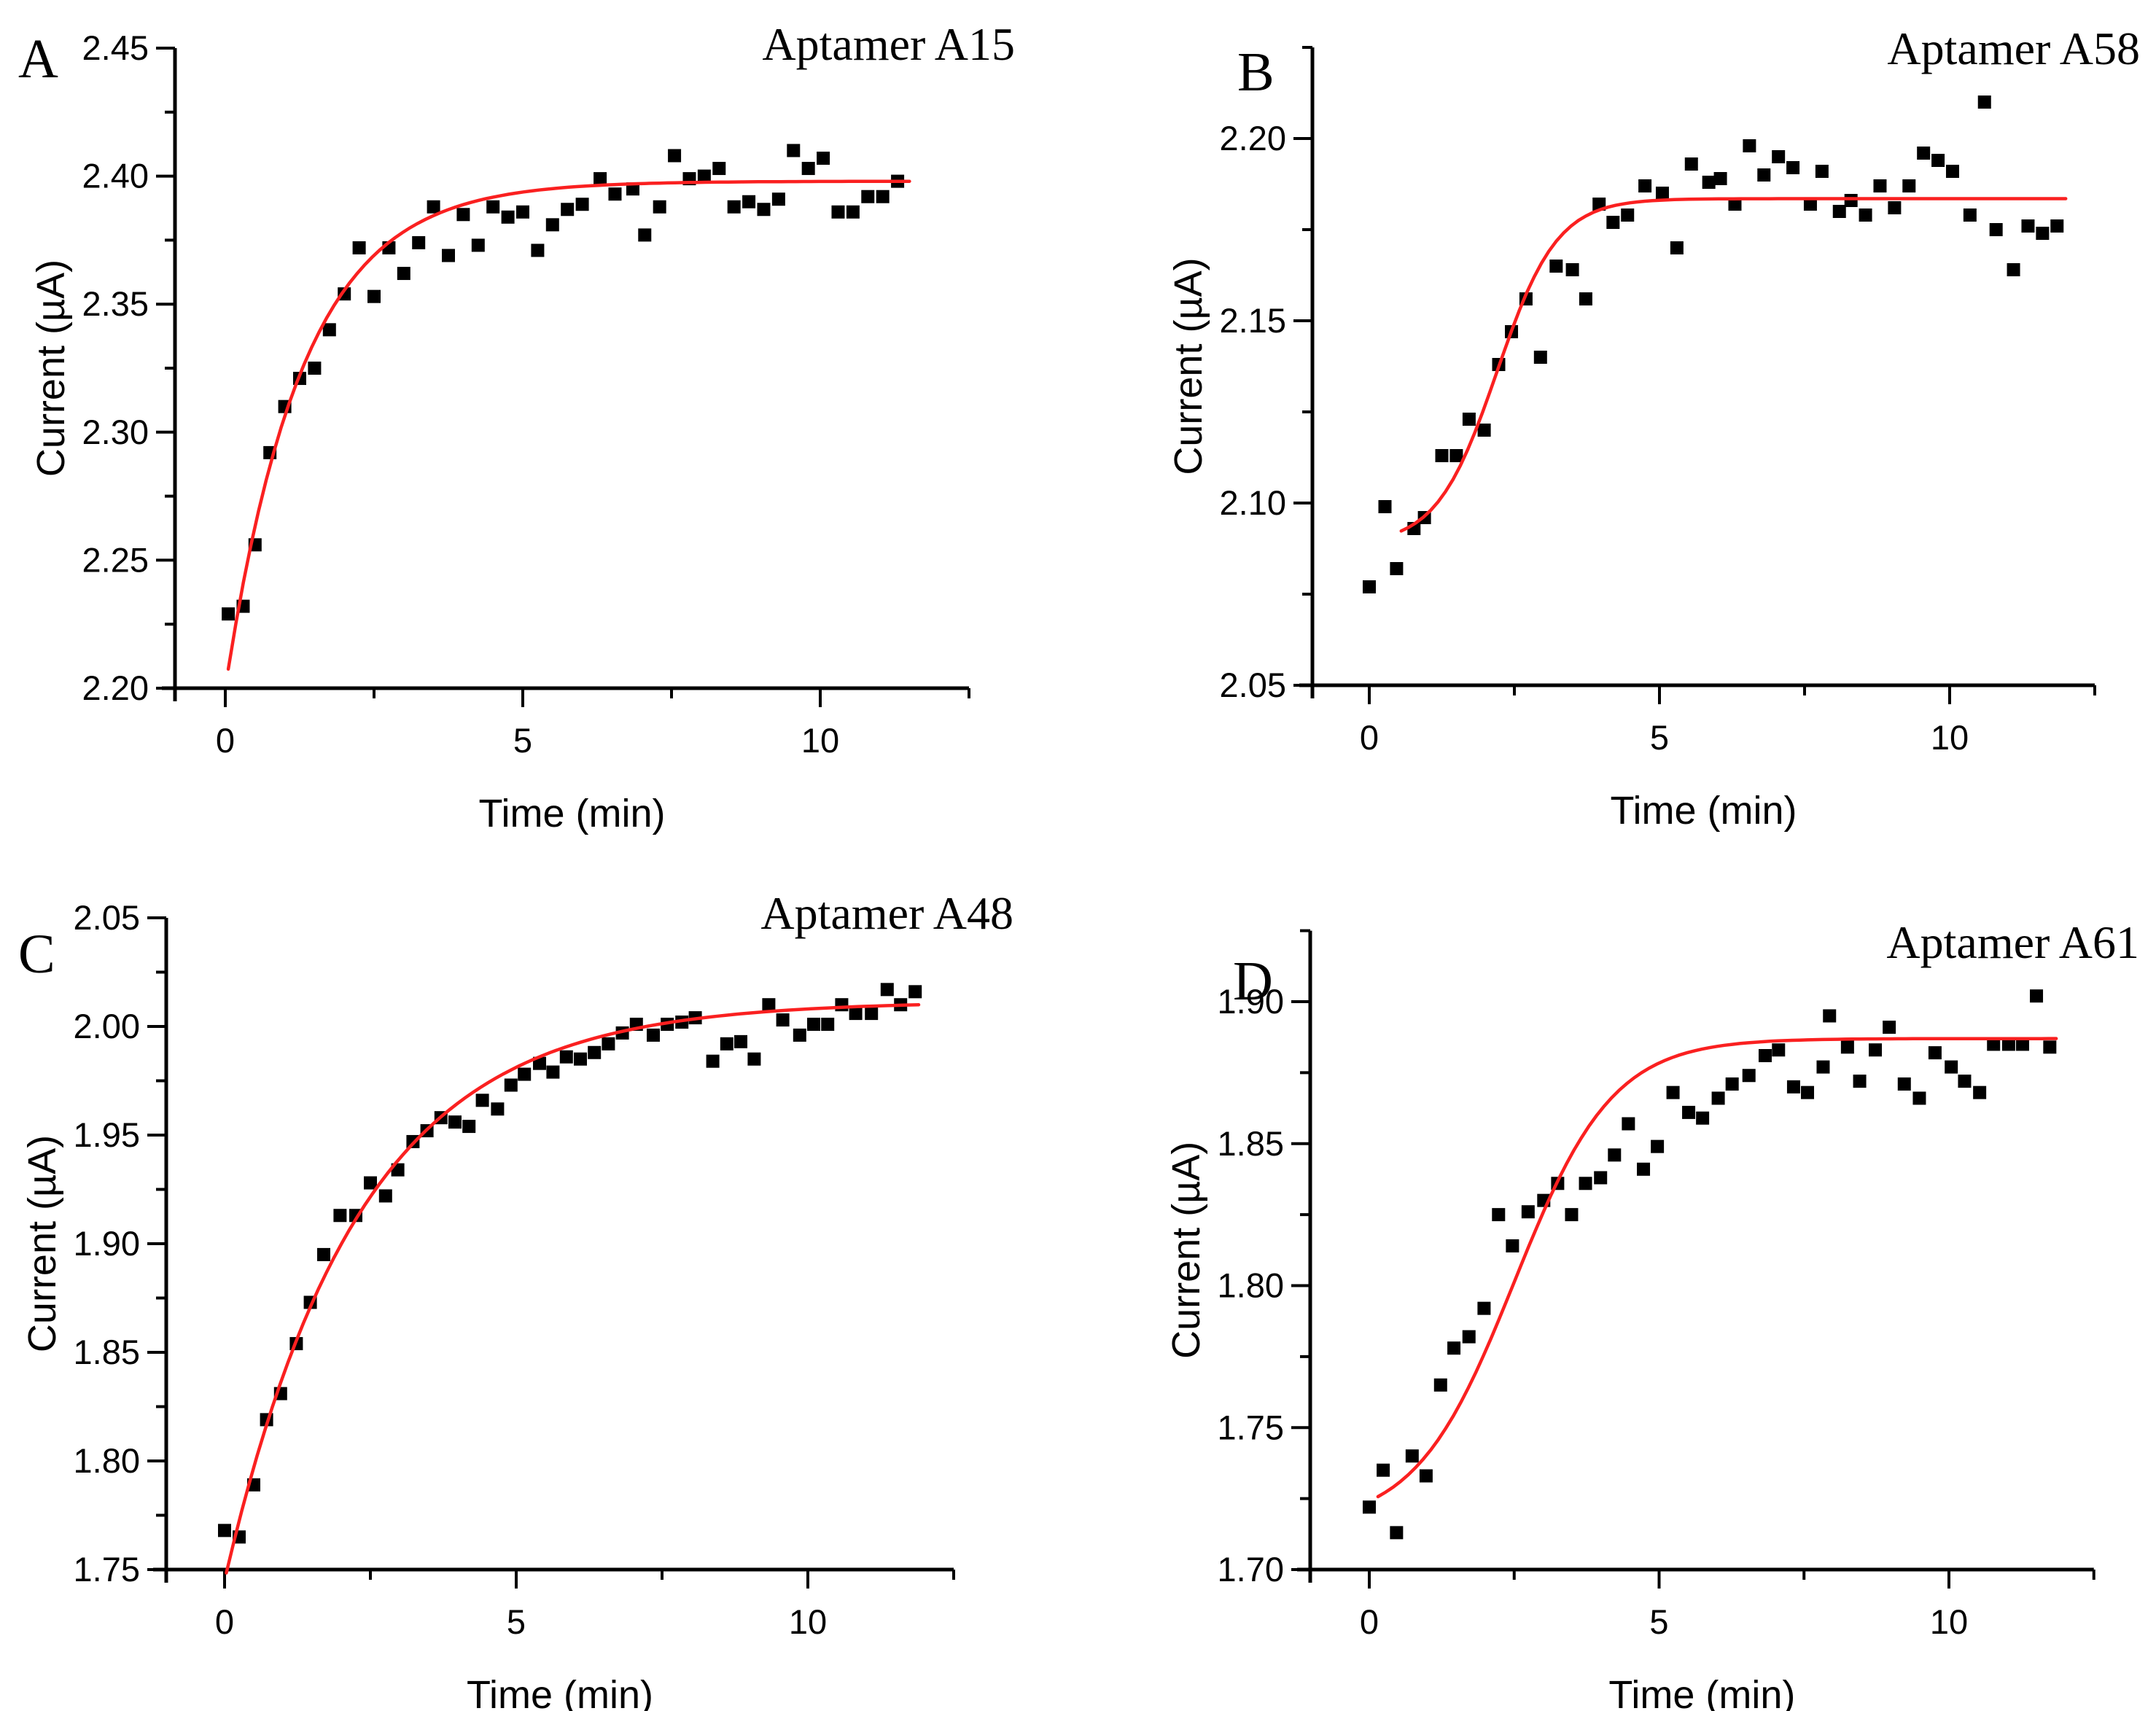 The height and width of the screenshot is (1711, 2156). I want to click on y-tick-label: 2.20, so click(1253, 138).